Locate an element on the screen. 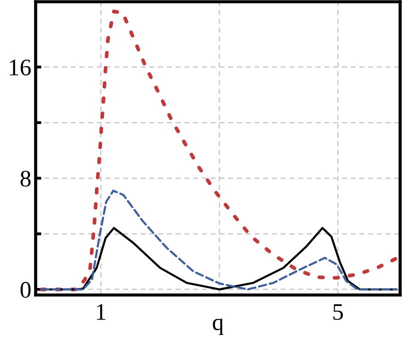 This screenshot has width=405, height=345. x-tick-label: 5 is located at coordinates (338, 312).